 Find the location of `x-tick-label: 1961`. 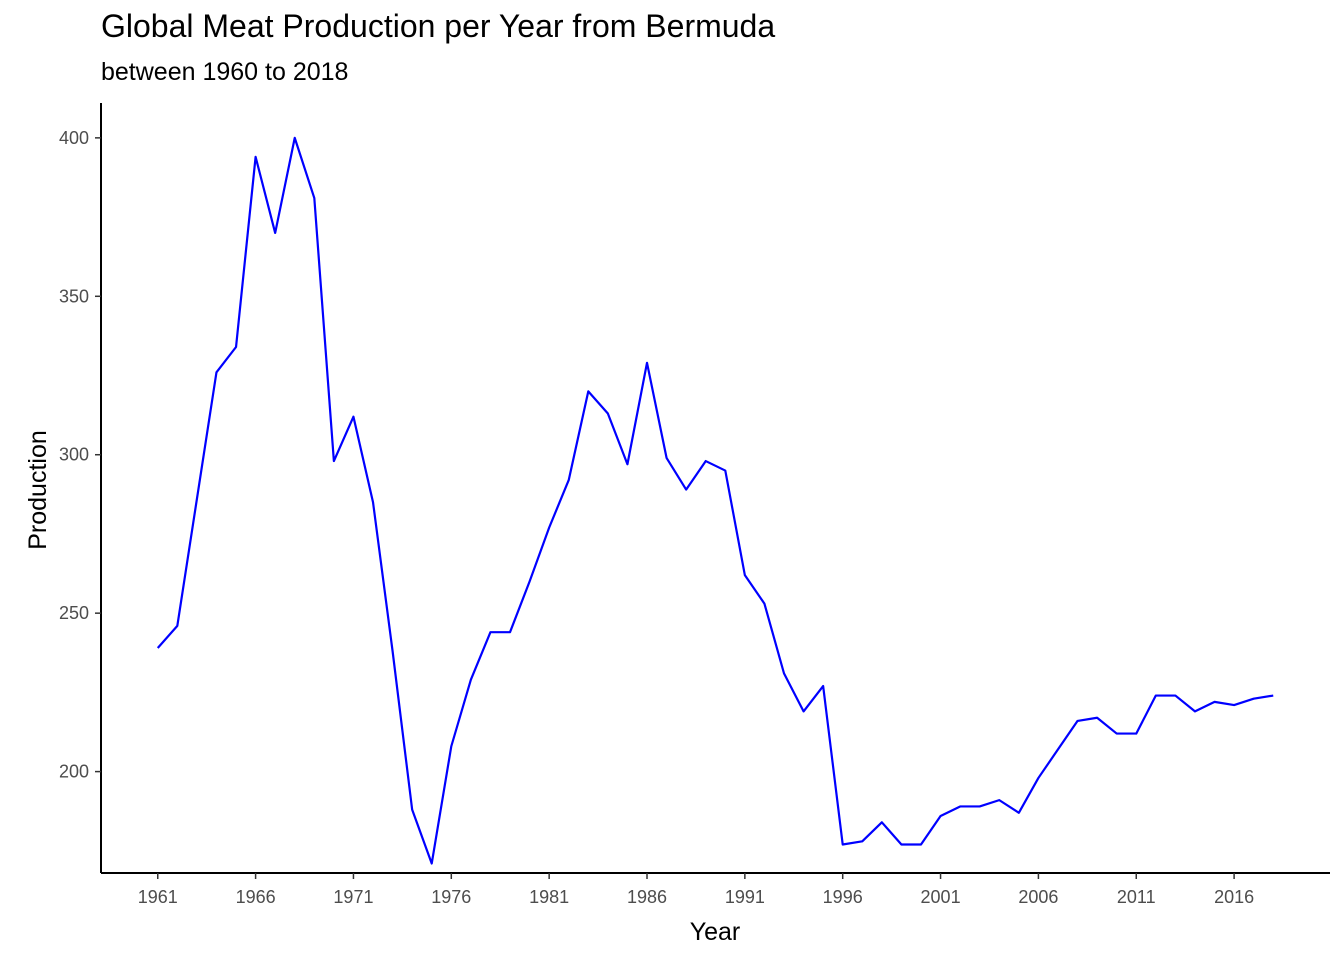

x-tick-label: 1961 is located at coordinates (158, 897).